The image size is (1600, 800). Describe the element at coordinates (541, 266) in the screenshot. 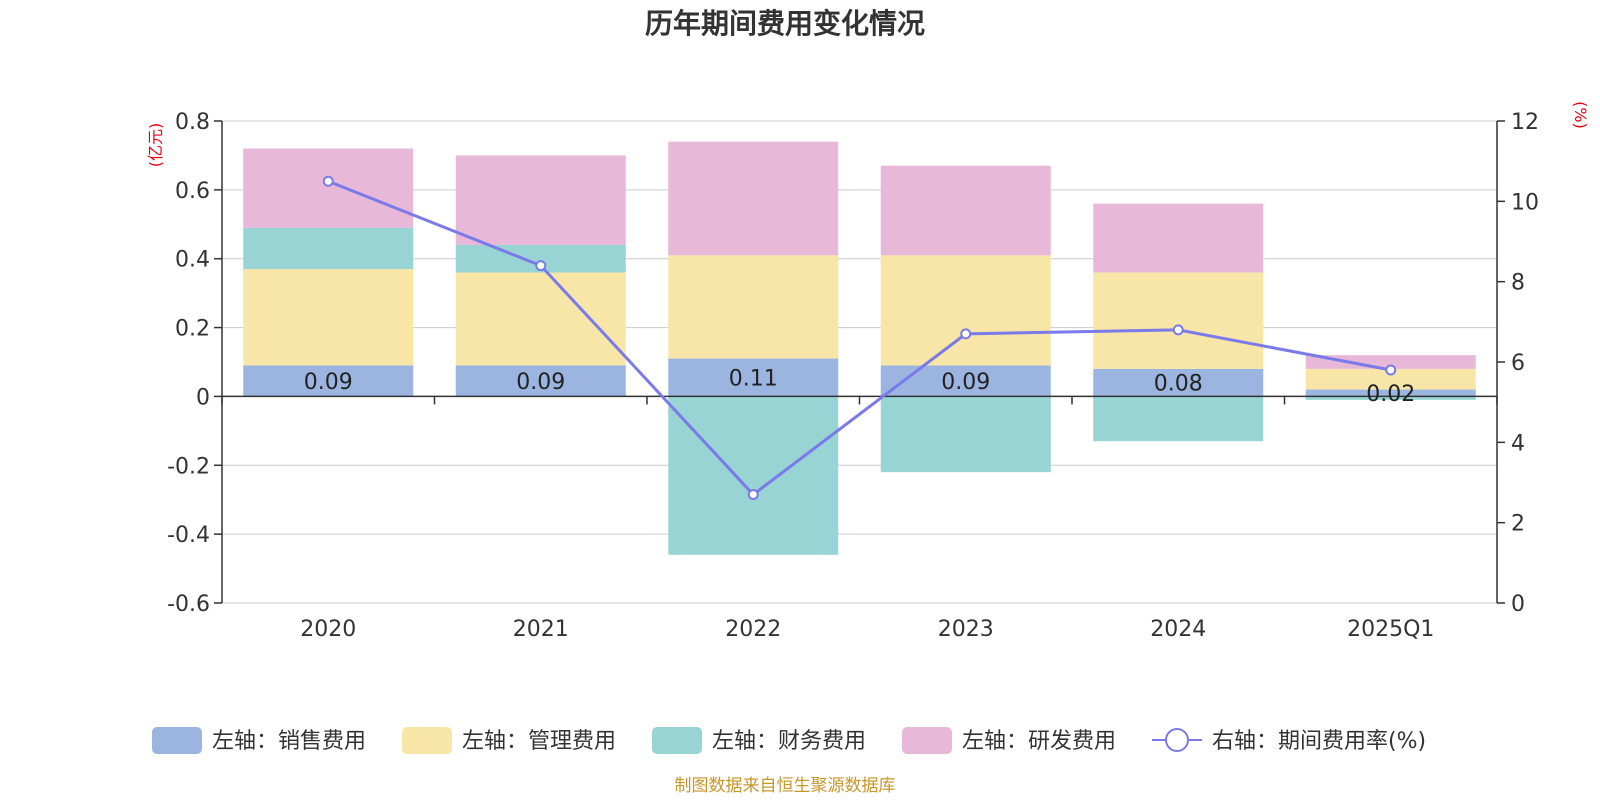

I see `expense-rate-point-2021` at that location.